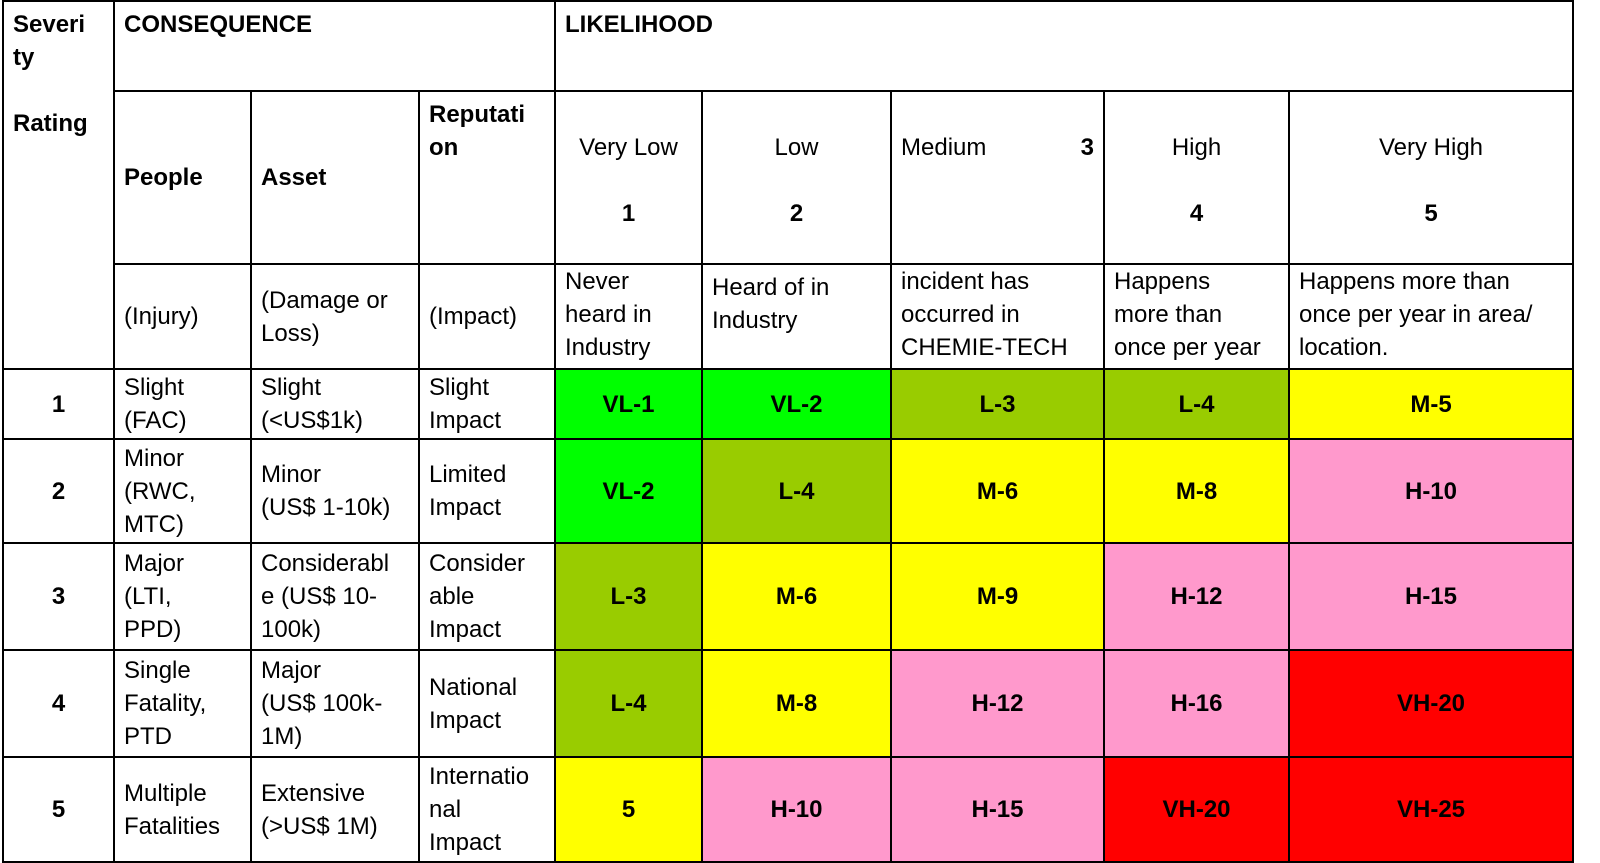  What do you see at coordinates (487, 596) in the screenshot?
I see `reputation-consequence: Consider able Impact` at bounding box center [487, 596].